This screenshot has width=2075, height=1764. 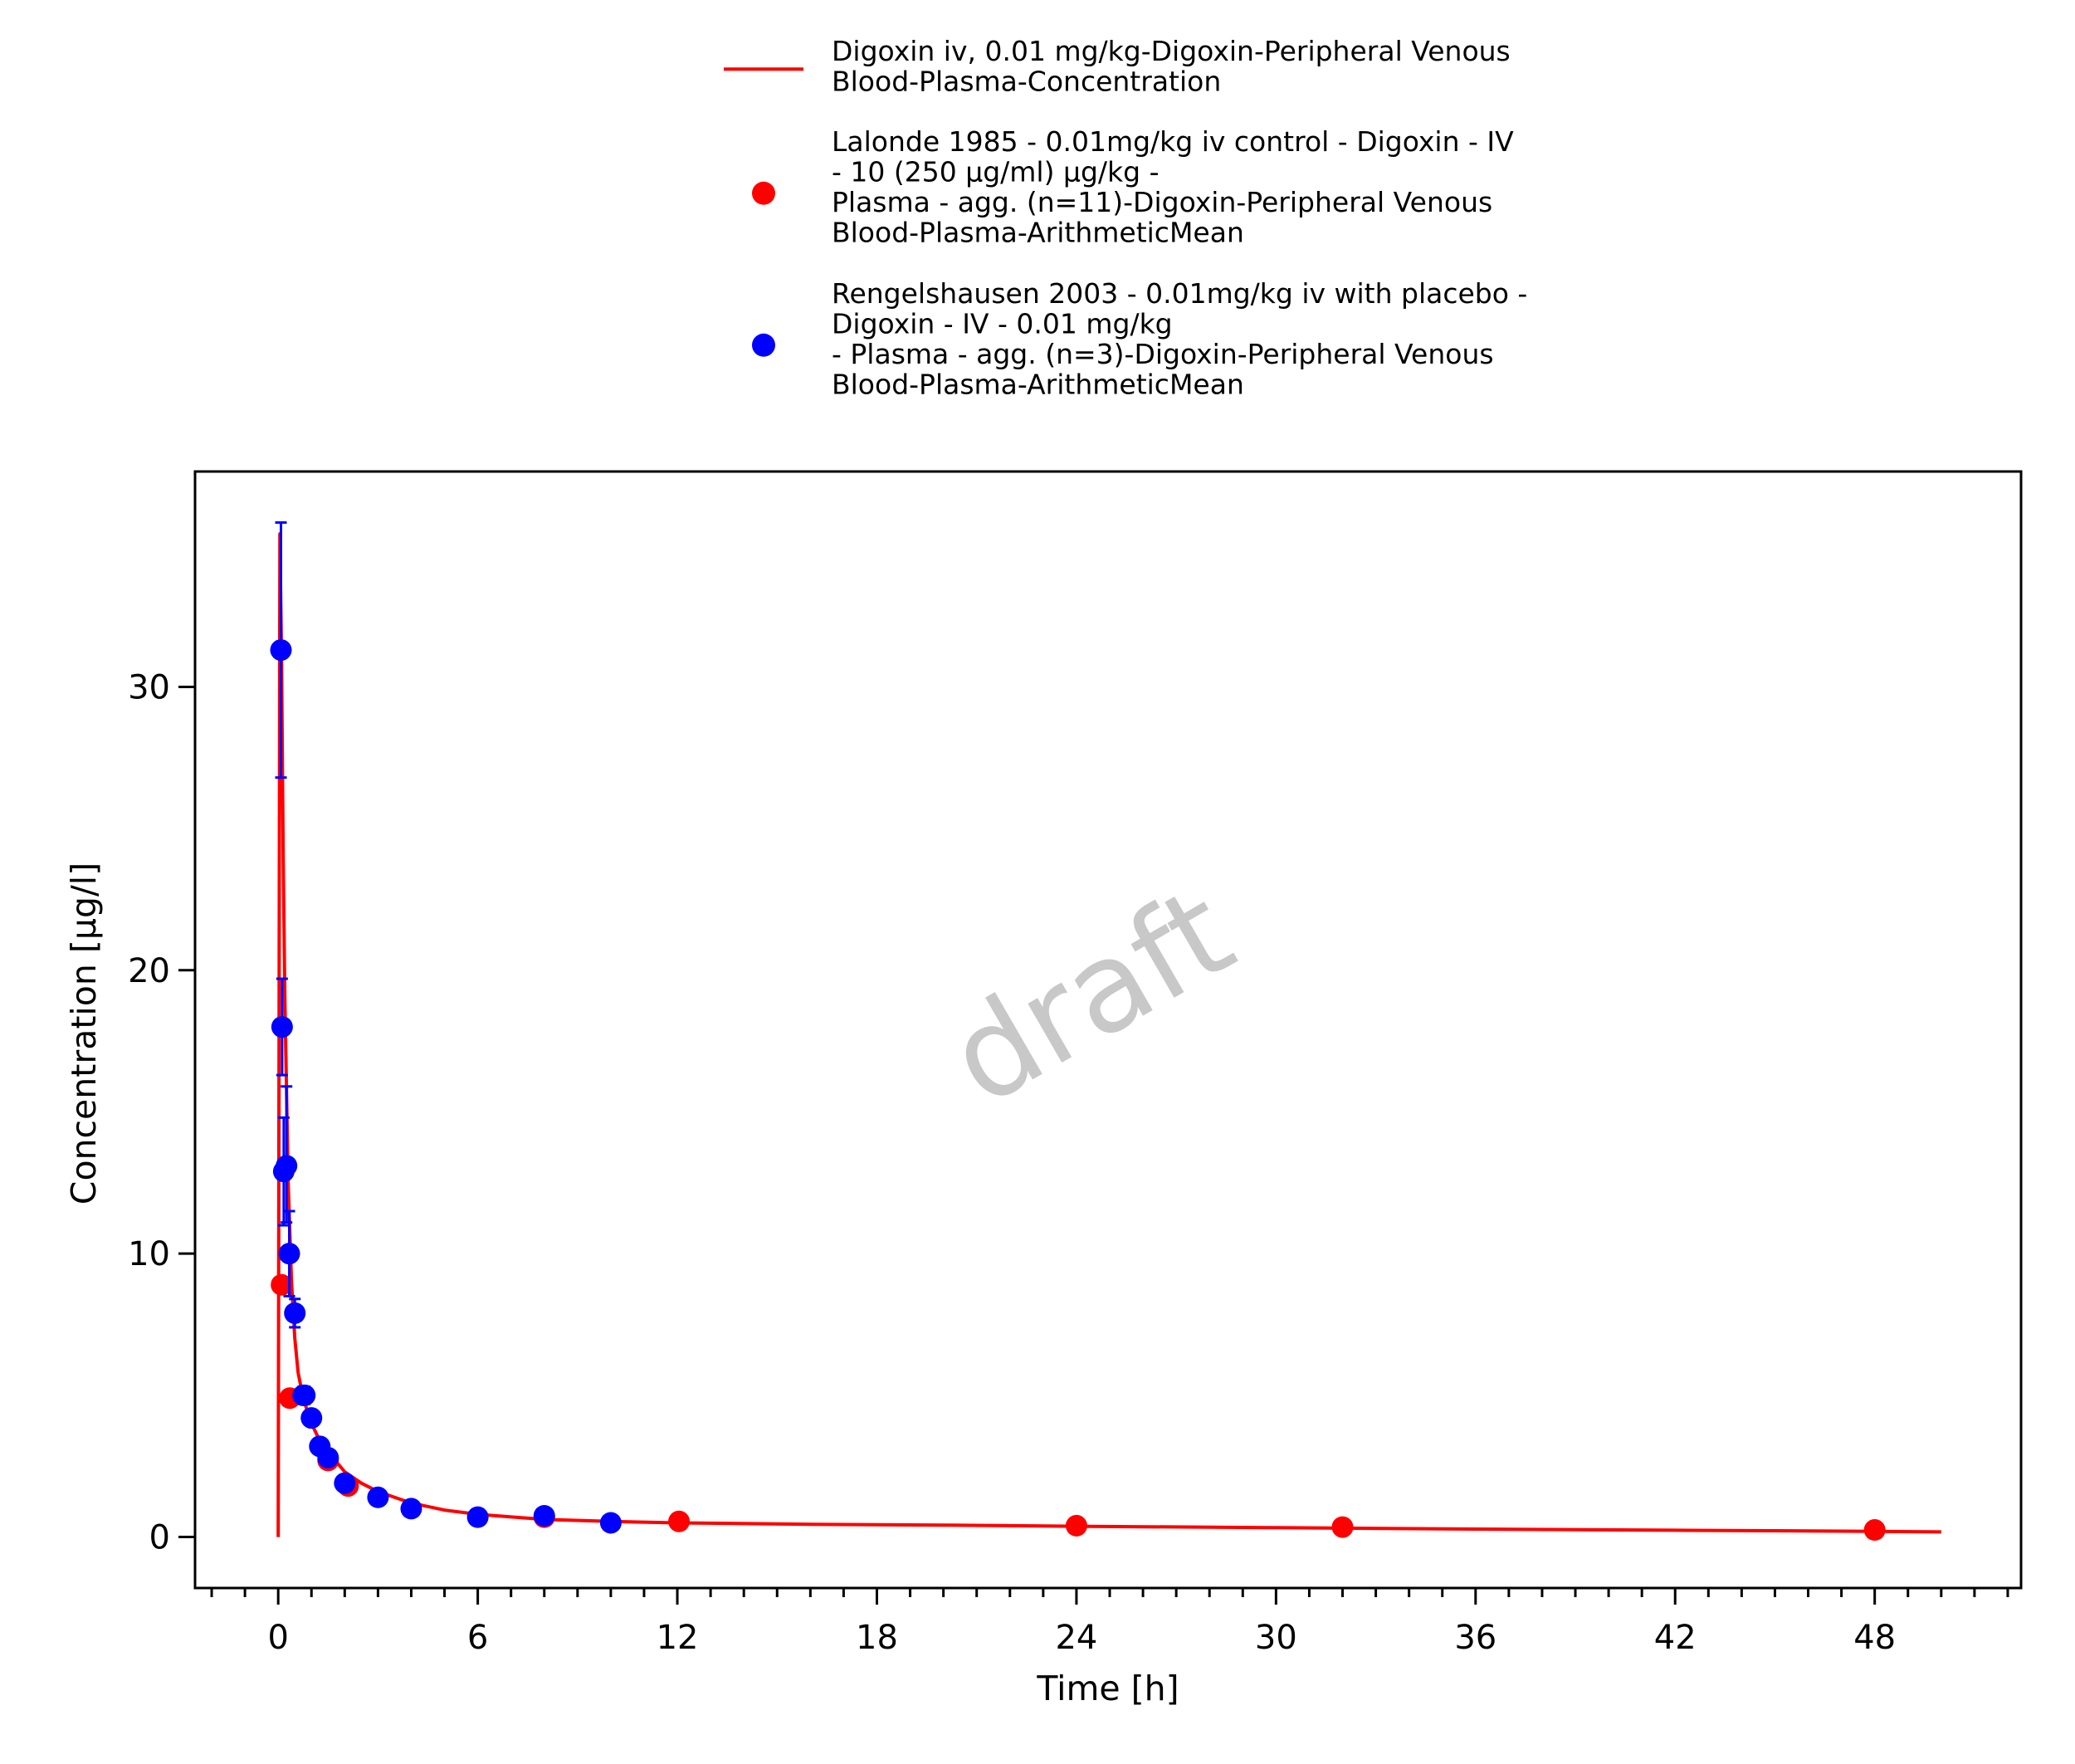 What do you see at coordinates (1276, 1638) in the screenshot?
I see `x-tick-label: 30` at bounding box center [1276, 1638].